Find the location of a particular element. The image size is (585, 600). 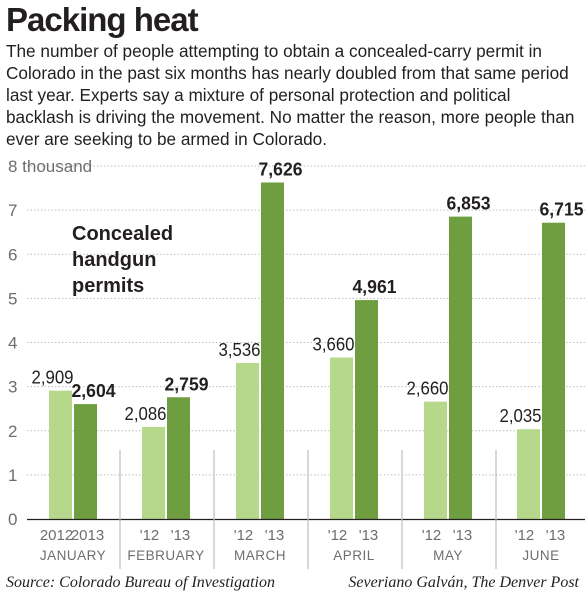

y-axis-ticks: 0 1 2 3 4 5 6 7 8 thousand is located at coordinates (50, 343).